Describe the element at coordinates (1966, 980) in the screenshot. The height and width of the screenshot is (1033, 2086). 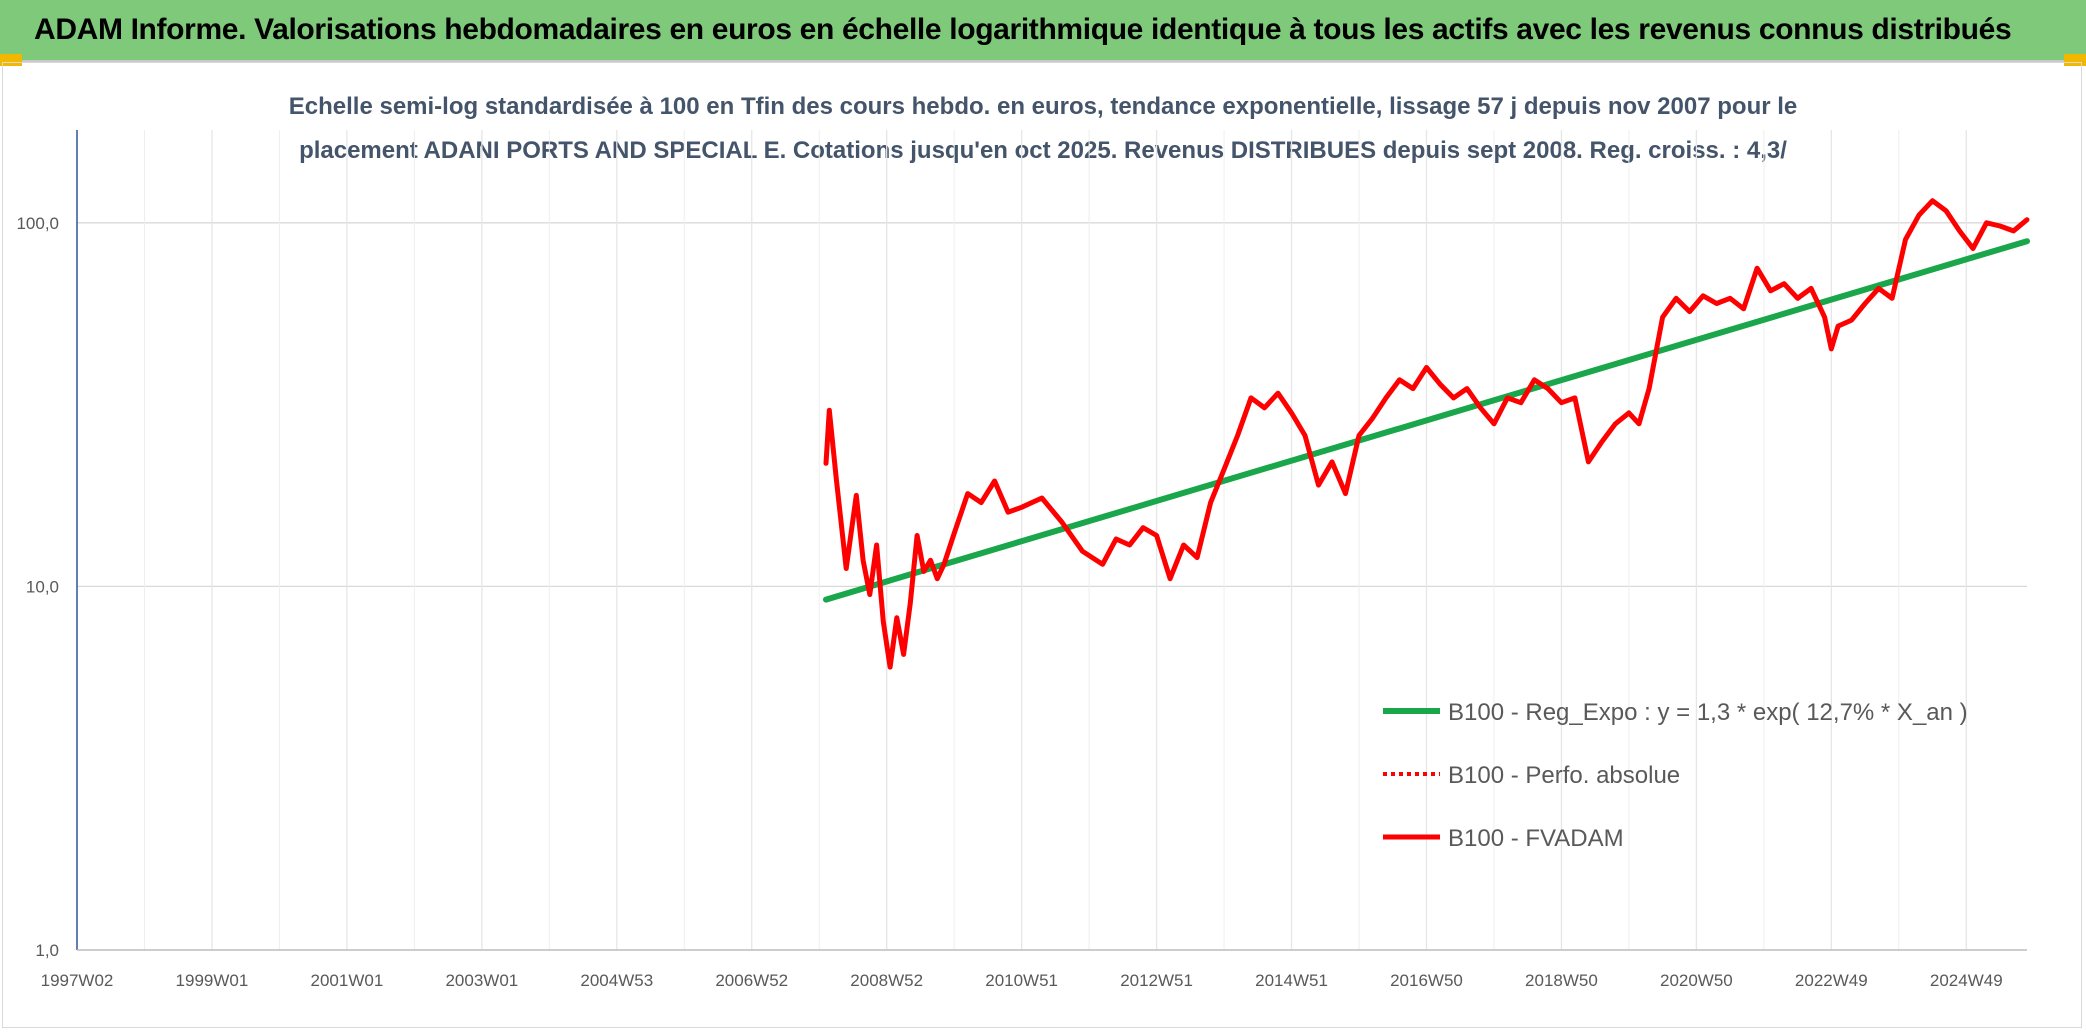
I see `x-tick-label: 2024W49` at that location.